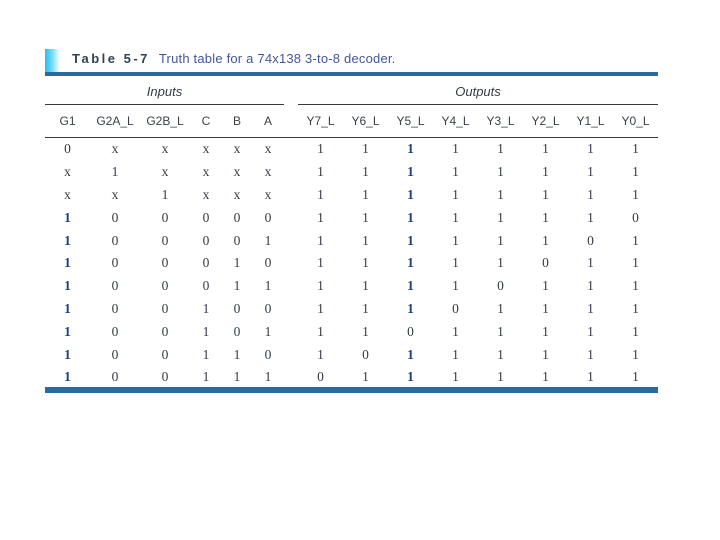  What do you see at coordinates (268, 121) in the screenshot?
I see `column-header-a: A` at bounding box center [268, 121].